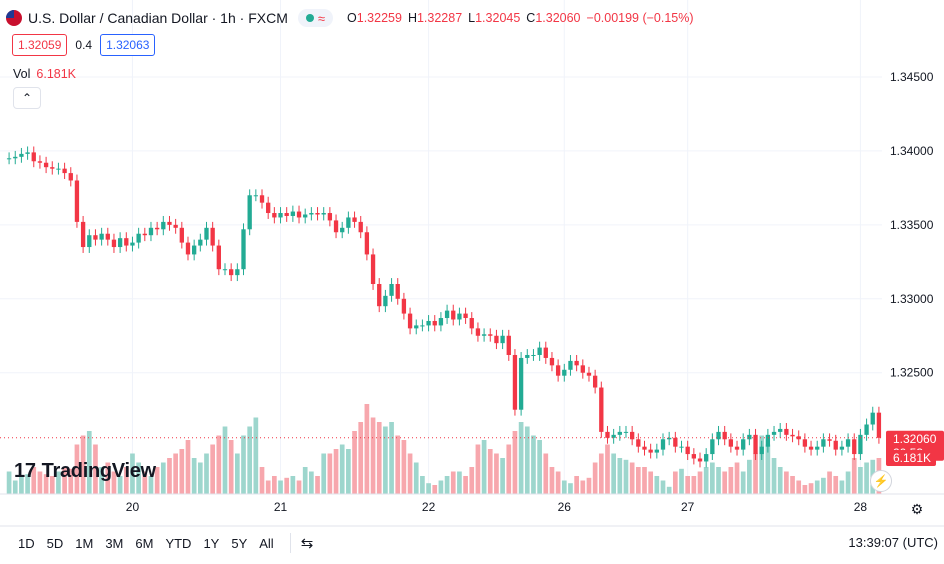 The height and width of the screenshot is (564, 944). I want to click on utc-clock: 13:39:07 (UTC), so click(893, 542).